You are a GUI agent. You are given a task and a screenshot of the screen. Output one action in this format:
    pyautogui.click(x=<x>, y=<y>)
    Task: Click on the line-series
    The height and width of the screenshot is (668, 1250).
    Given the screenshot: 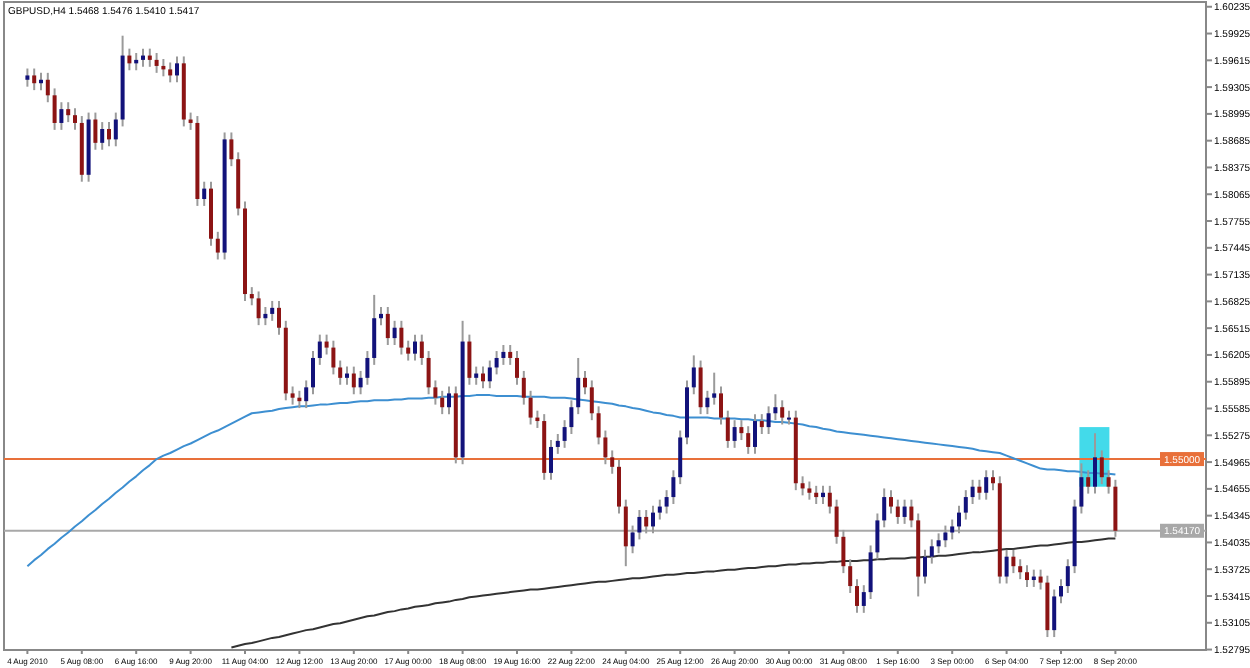 What is the action you would take?
    pyautogui.click(x=673, y=593)
    